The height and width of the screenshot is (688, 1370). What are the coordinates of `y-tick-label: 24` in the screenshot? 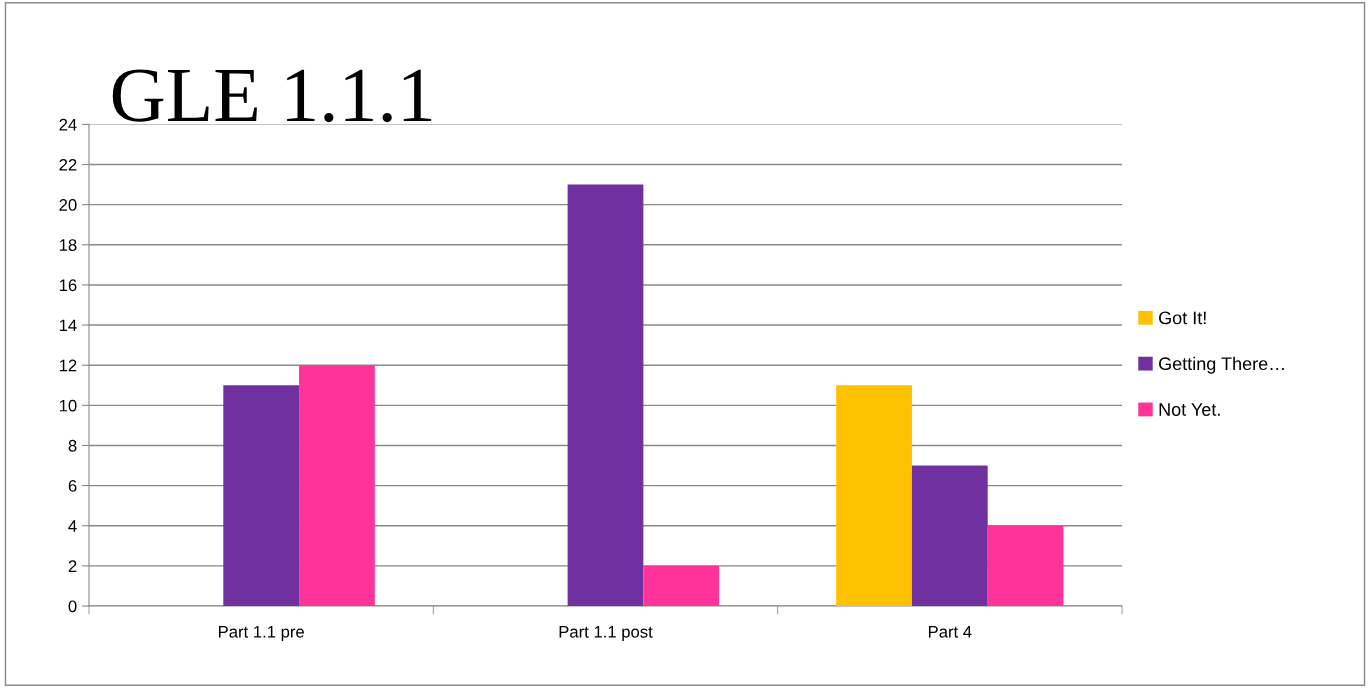 It's located at (68, 124).